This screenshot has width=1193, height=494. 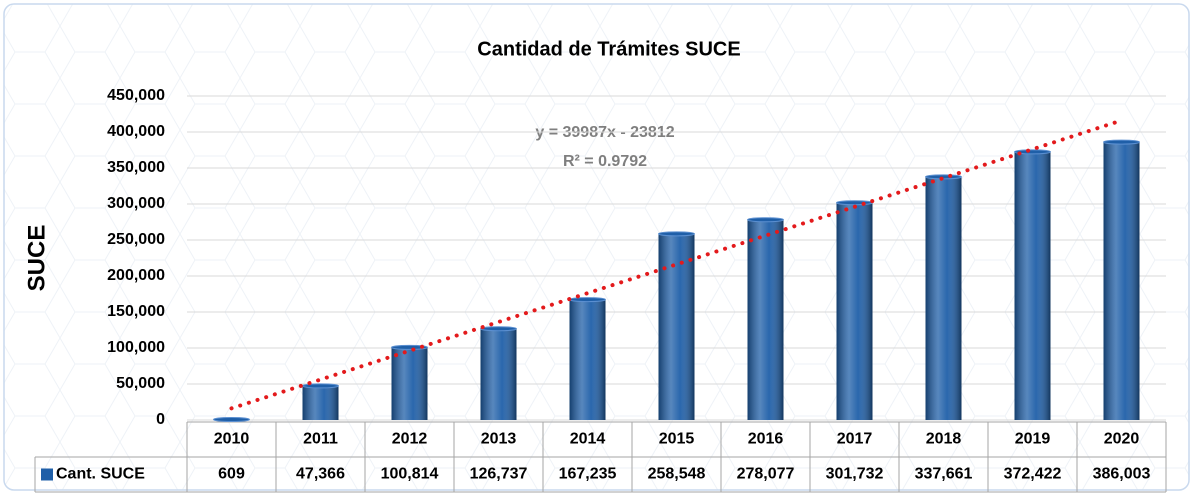 What do you see at coordinates (608, 49) in the screenshot?
I see `chart-title: Cantidad de Trámites SUCE` at bounding box center [608, 49].